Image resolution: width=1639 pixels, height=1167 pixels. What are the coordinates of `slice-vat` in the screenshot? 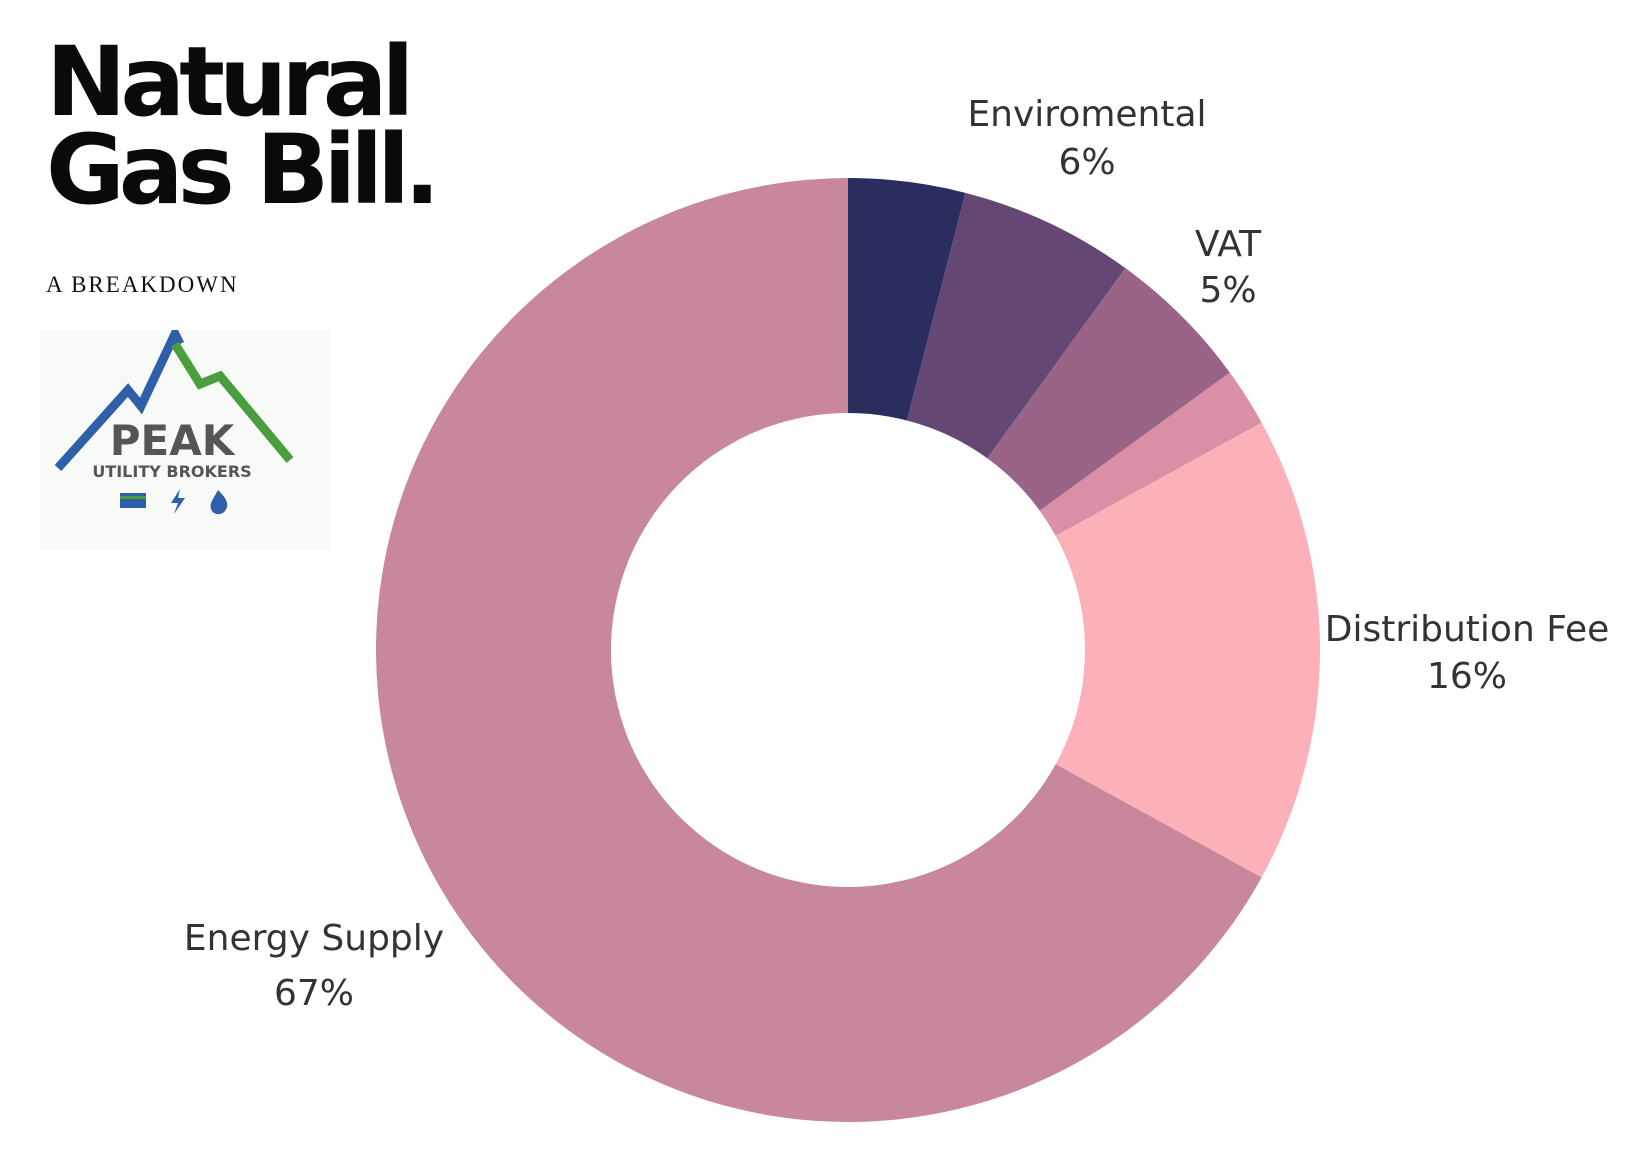 It's located at (1108, 389).